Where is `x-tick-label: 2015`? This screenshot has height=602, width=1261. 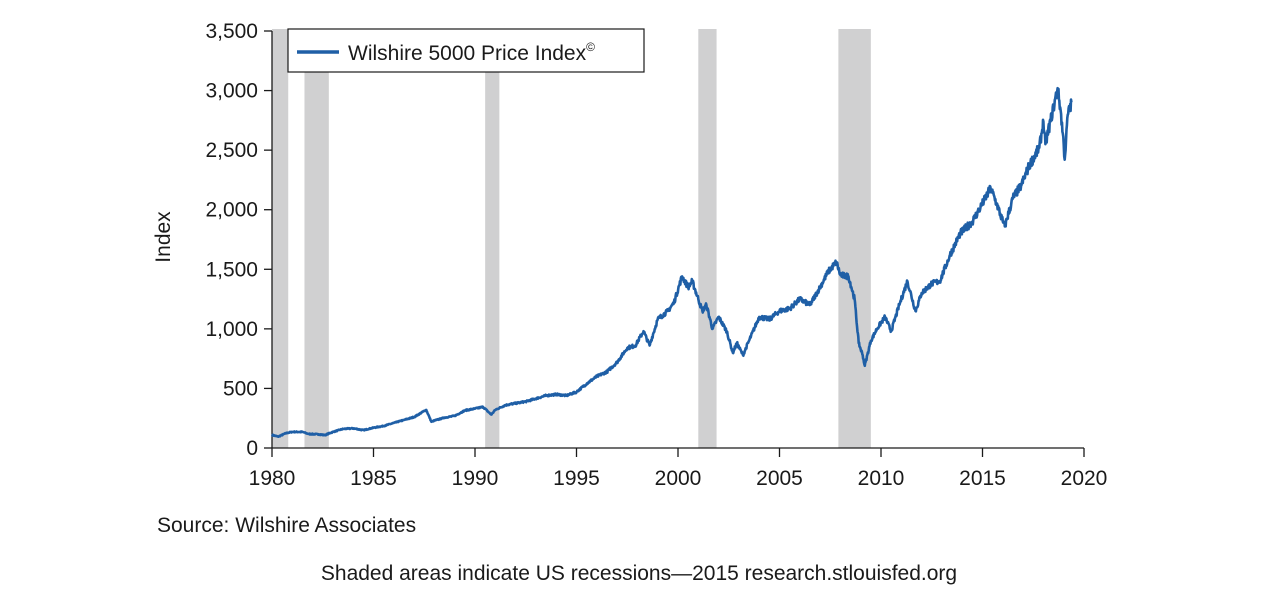
x-tick-label: 2015 is located at coordinates (982, 478).